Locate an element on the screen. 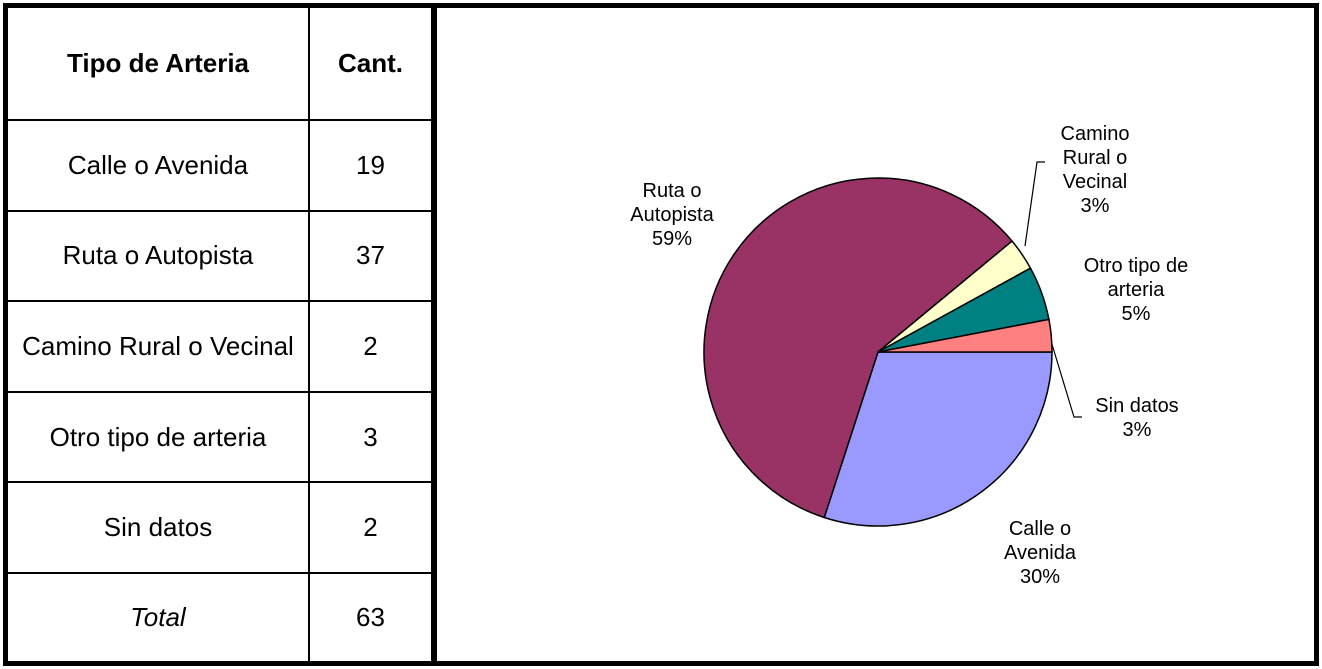  cell: 19 is located at coordinates (372, 165).